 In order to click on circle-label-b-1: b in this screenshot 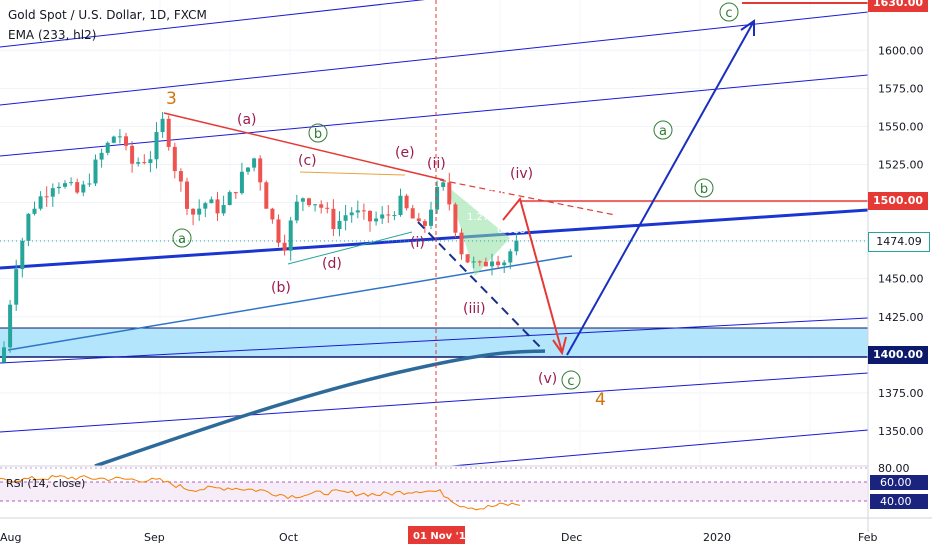, I will do `click(318, 133)`.